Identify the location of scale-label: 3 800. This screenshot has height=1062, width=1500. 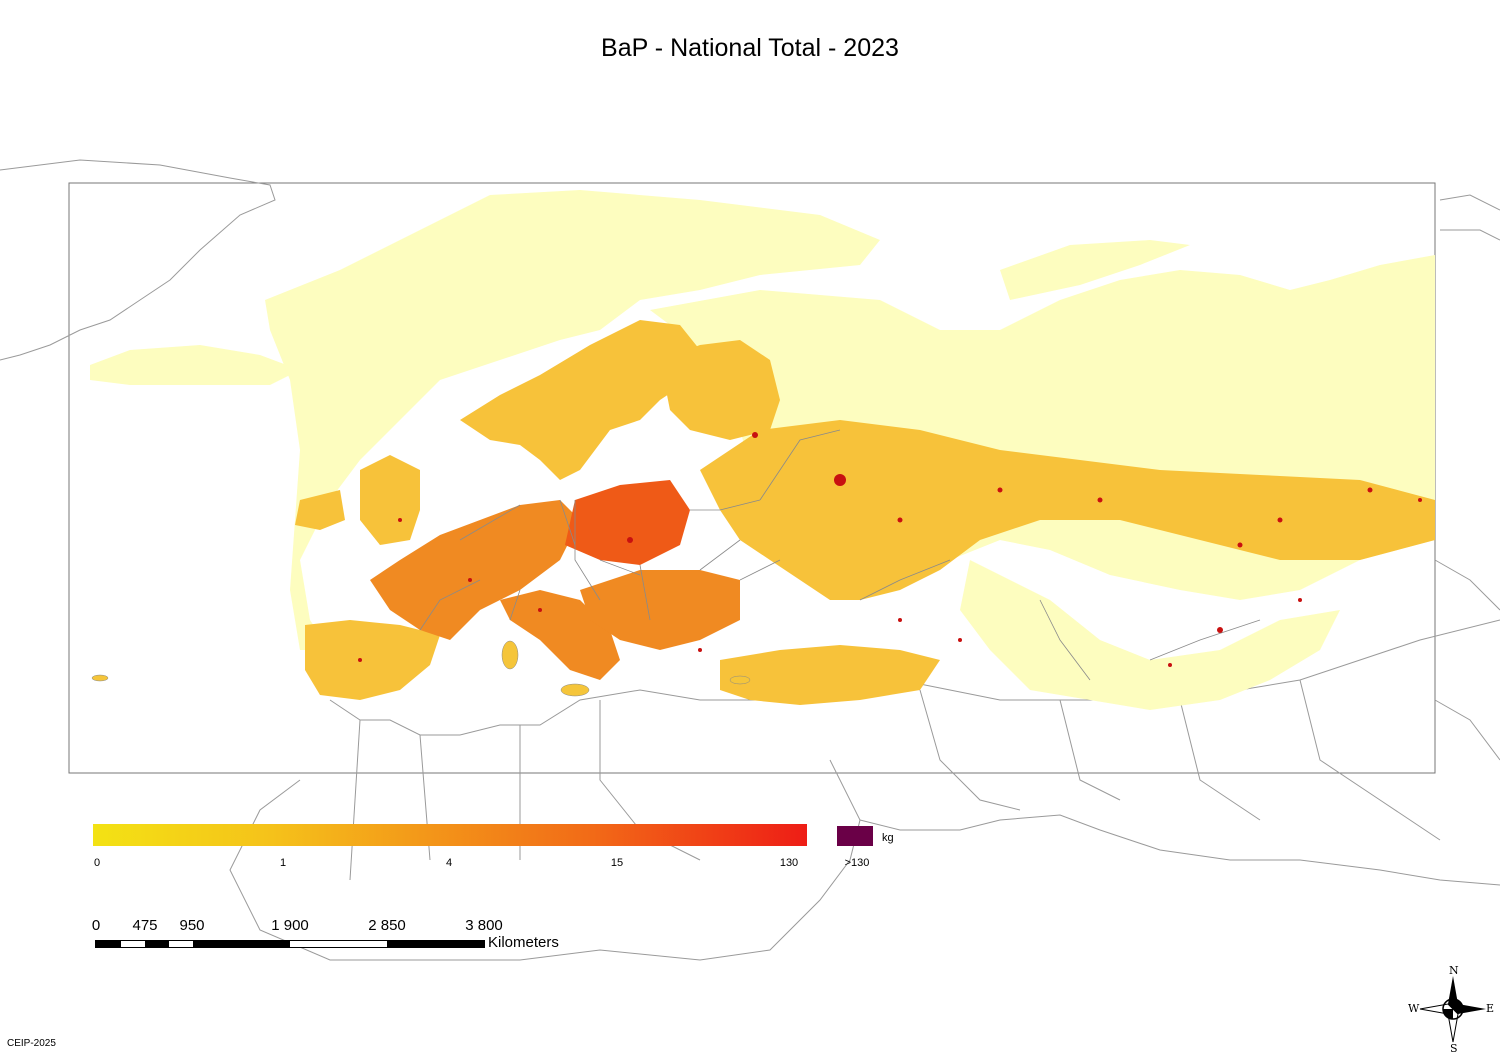
(484, 925).